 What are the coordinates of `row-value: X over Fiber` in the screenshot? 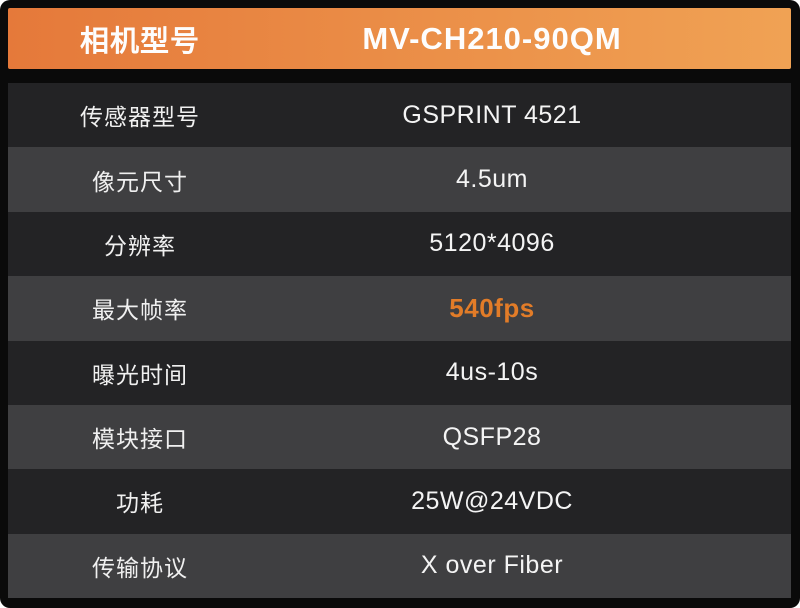 It's located at (492, 565).